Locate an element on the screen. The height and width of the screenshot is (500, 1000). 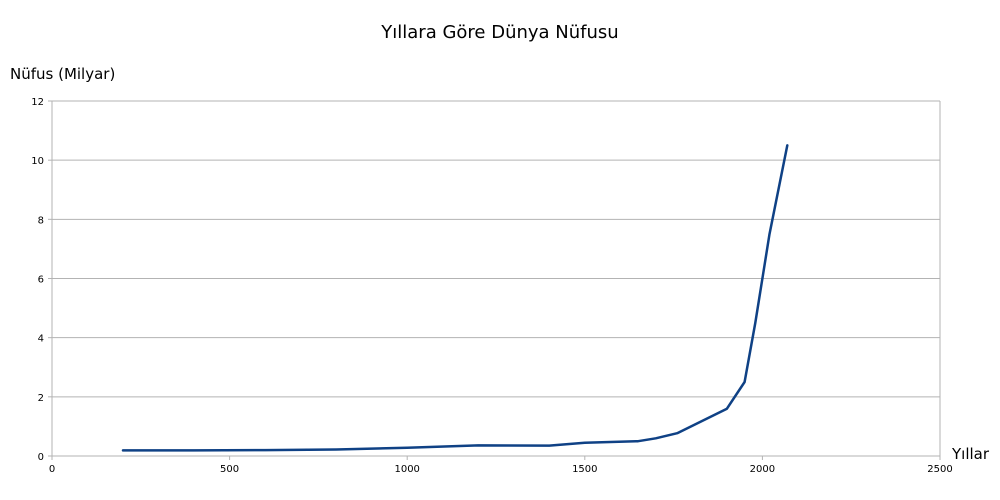
y-tick-label: 2 is located at coordinates (41, 398).